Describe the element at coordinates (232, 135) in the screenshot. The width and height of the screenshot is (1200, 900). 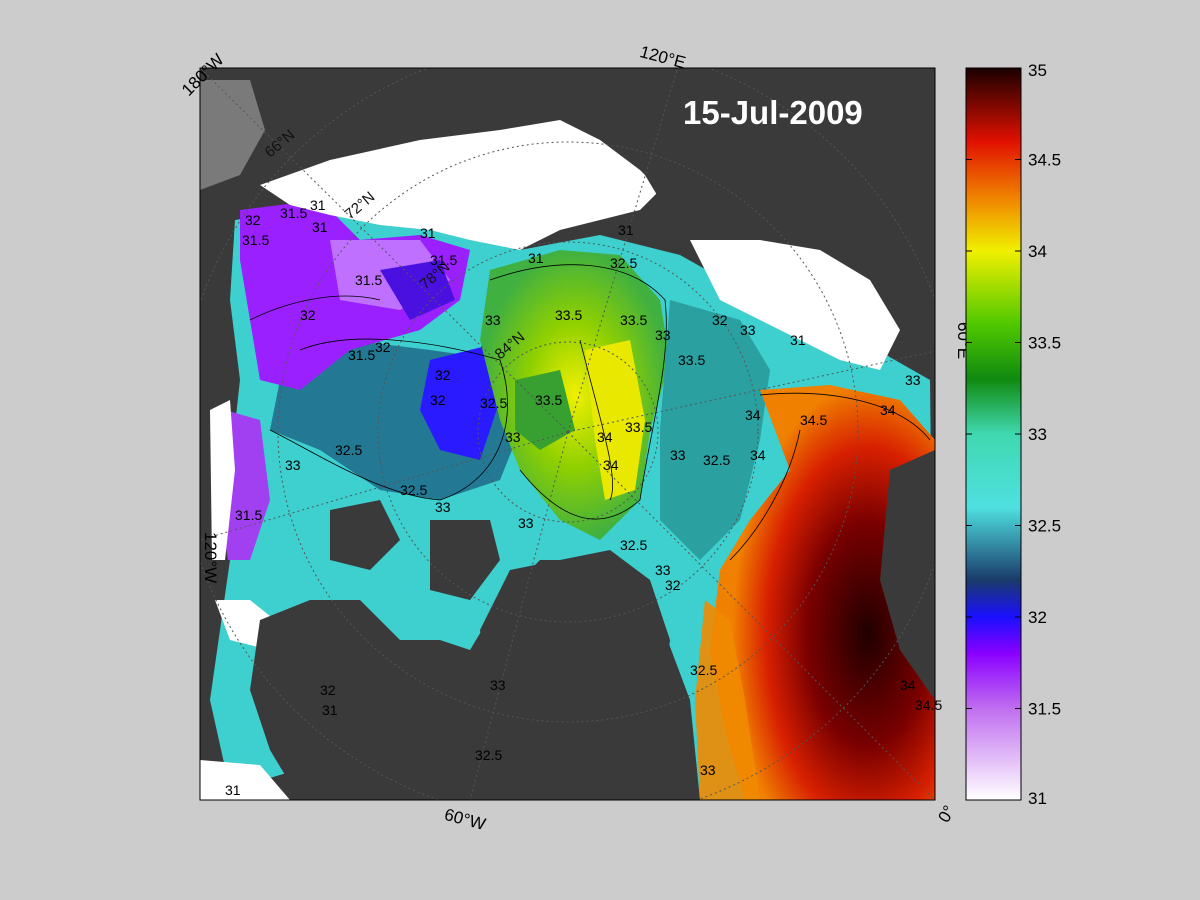
I see `light-land-patch` at that location.